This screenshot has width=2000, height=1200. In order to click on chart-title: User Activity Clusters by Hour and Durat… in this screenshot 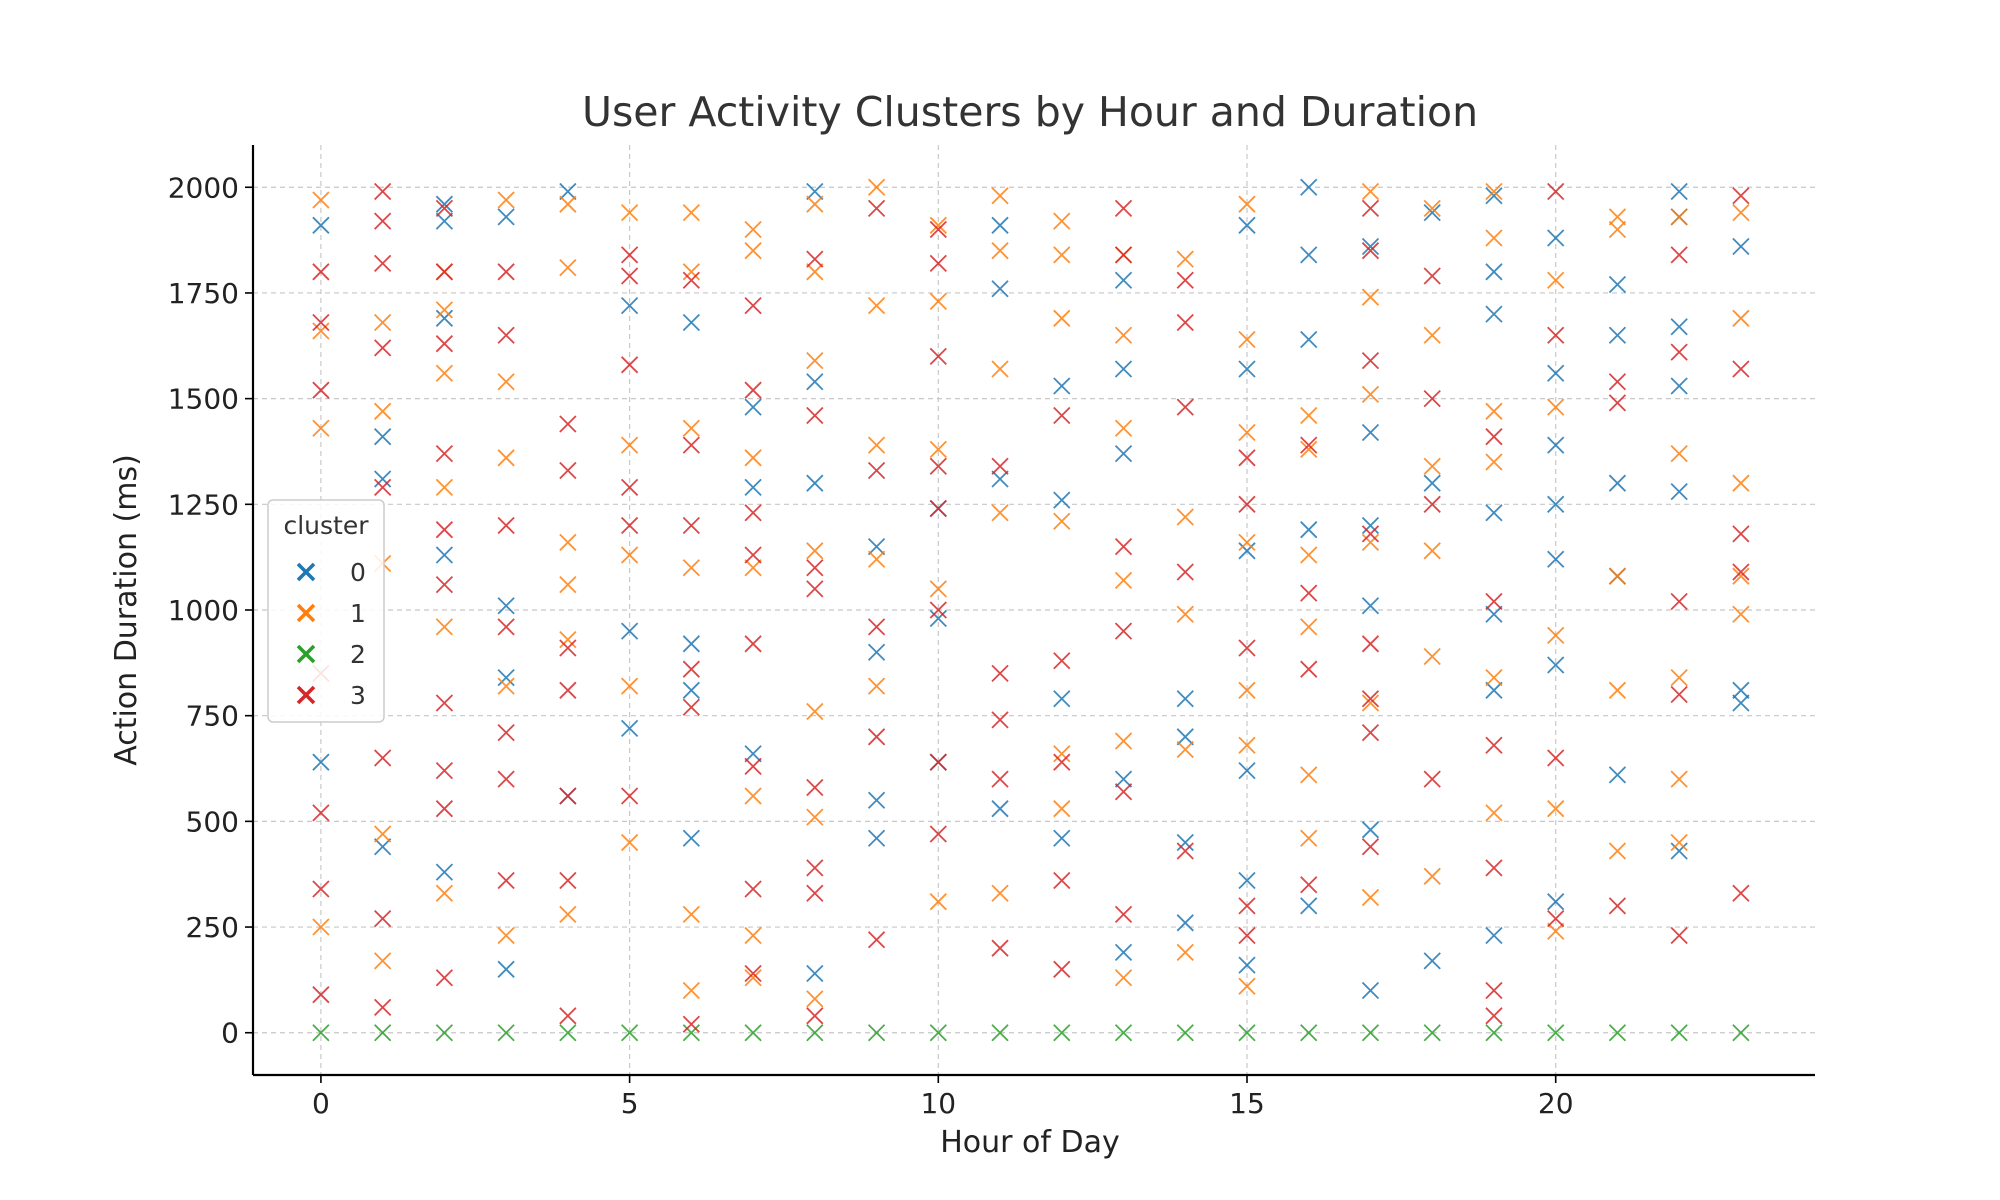, I will do `click(1030, 112)`.